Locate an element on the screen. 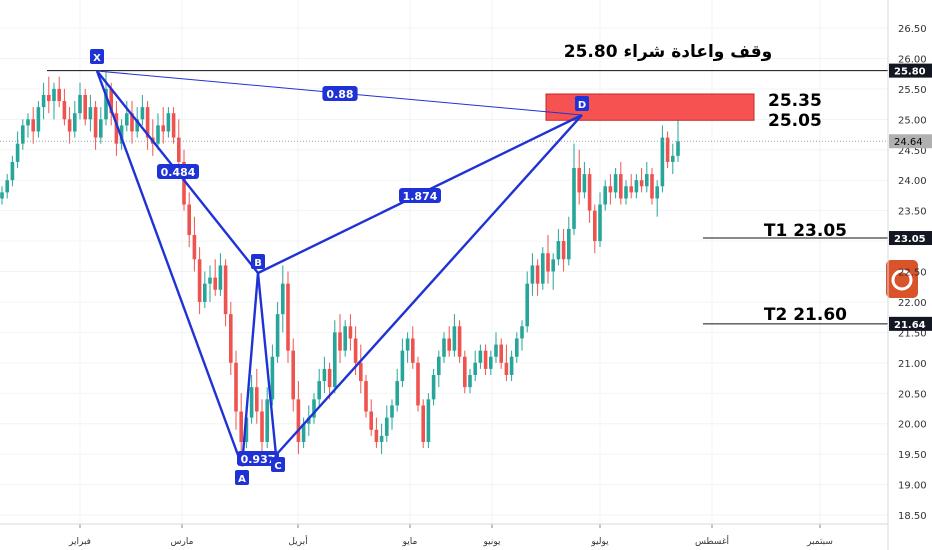  y-tick-label: 22.50 is located at coordinates (912, 273).